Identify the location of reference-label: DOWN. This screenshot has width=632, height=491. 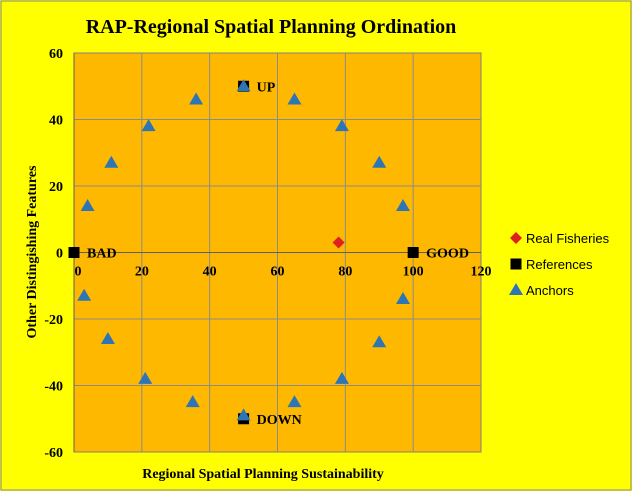
(279, 420).